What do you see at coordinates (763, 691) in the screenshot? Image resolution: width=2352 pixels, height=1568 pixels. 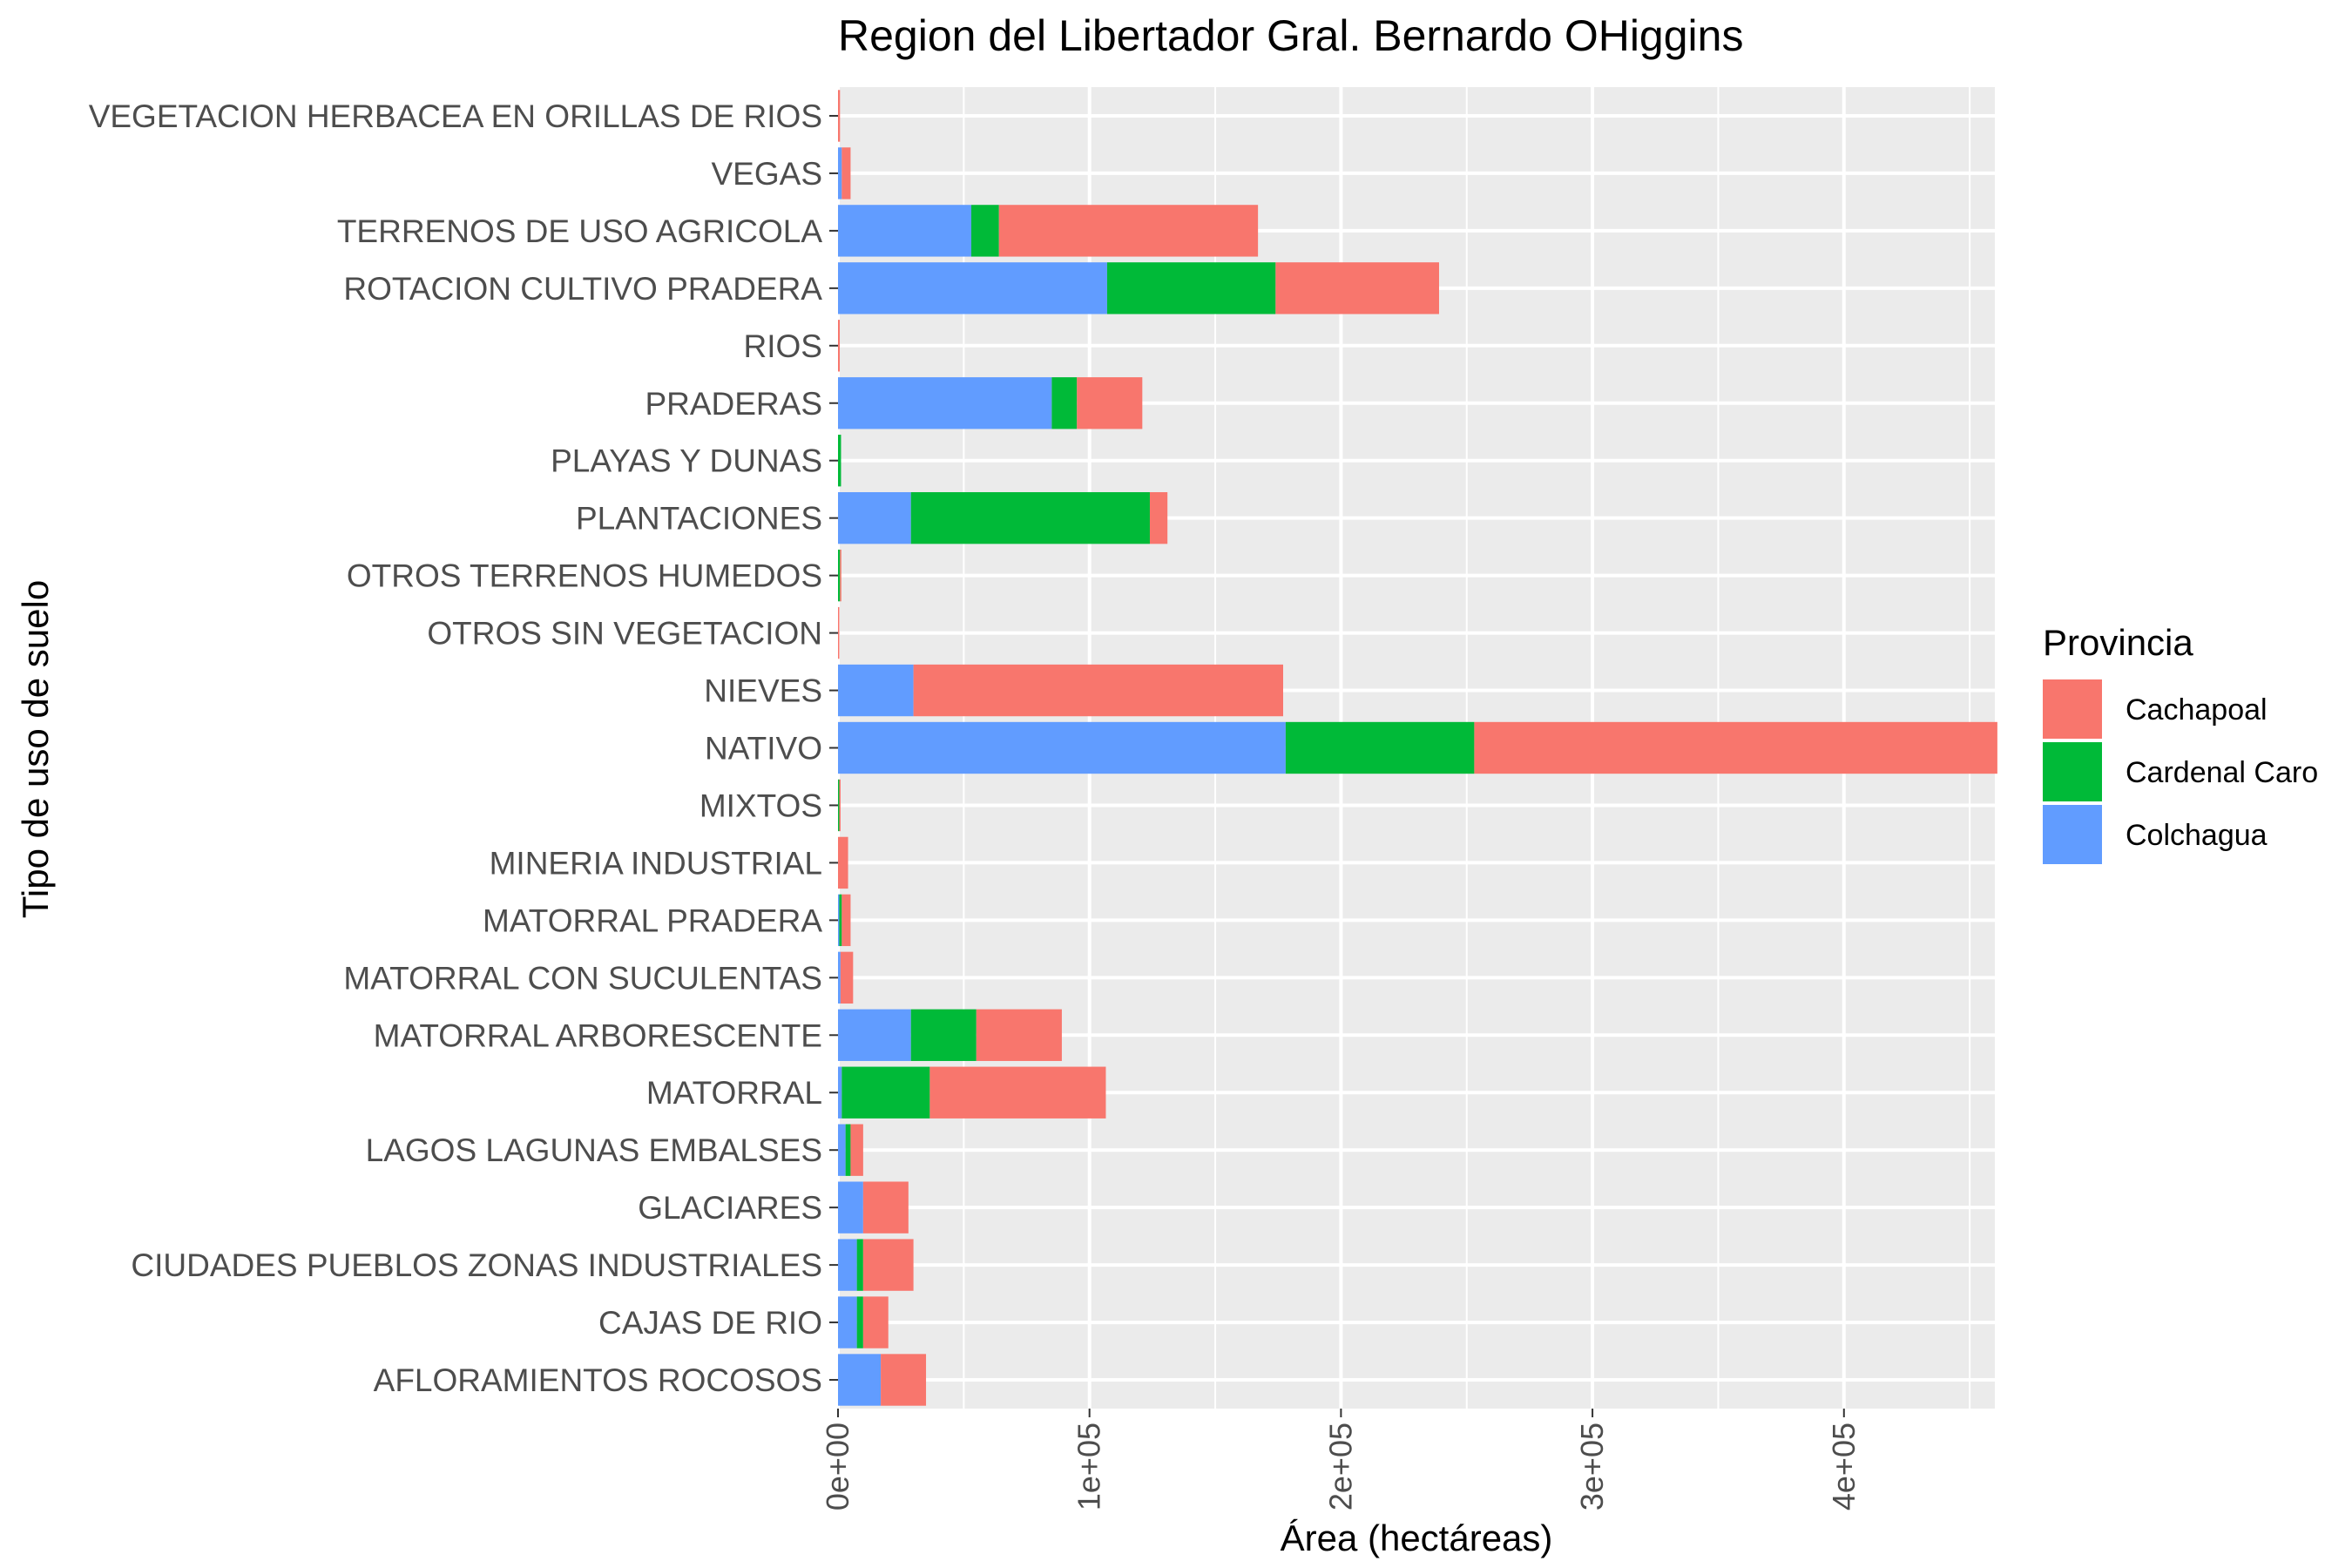 I see `y-tick-label: NIEVES` at bounding box center [763, 691].